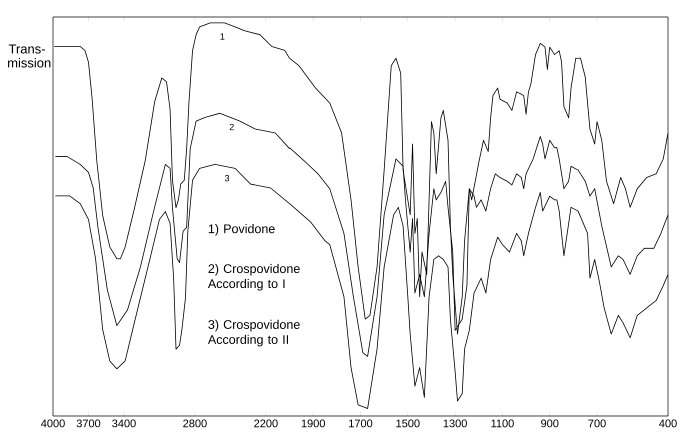 This screenshot has width=683, height=434. I want to click on series-label: 3, so click(227, 178).